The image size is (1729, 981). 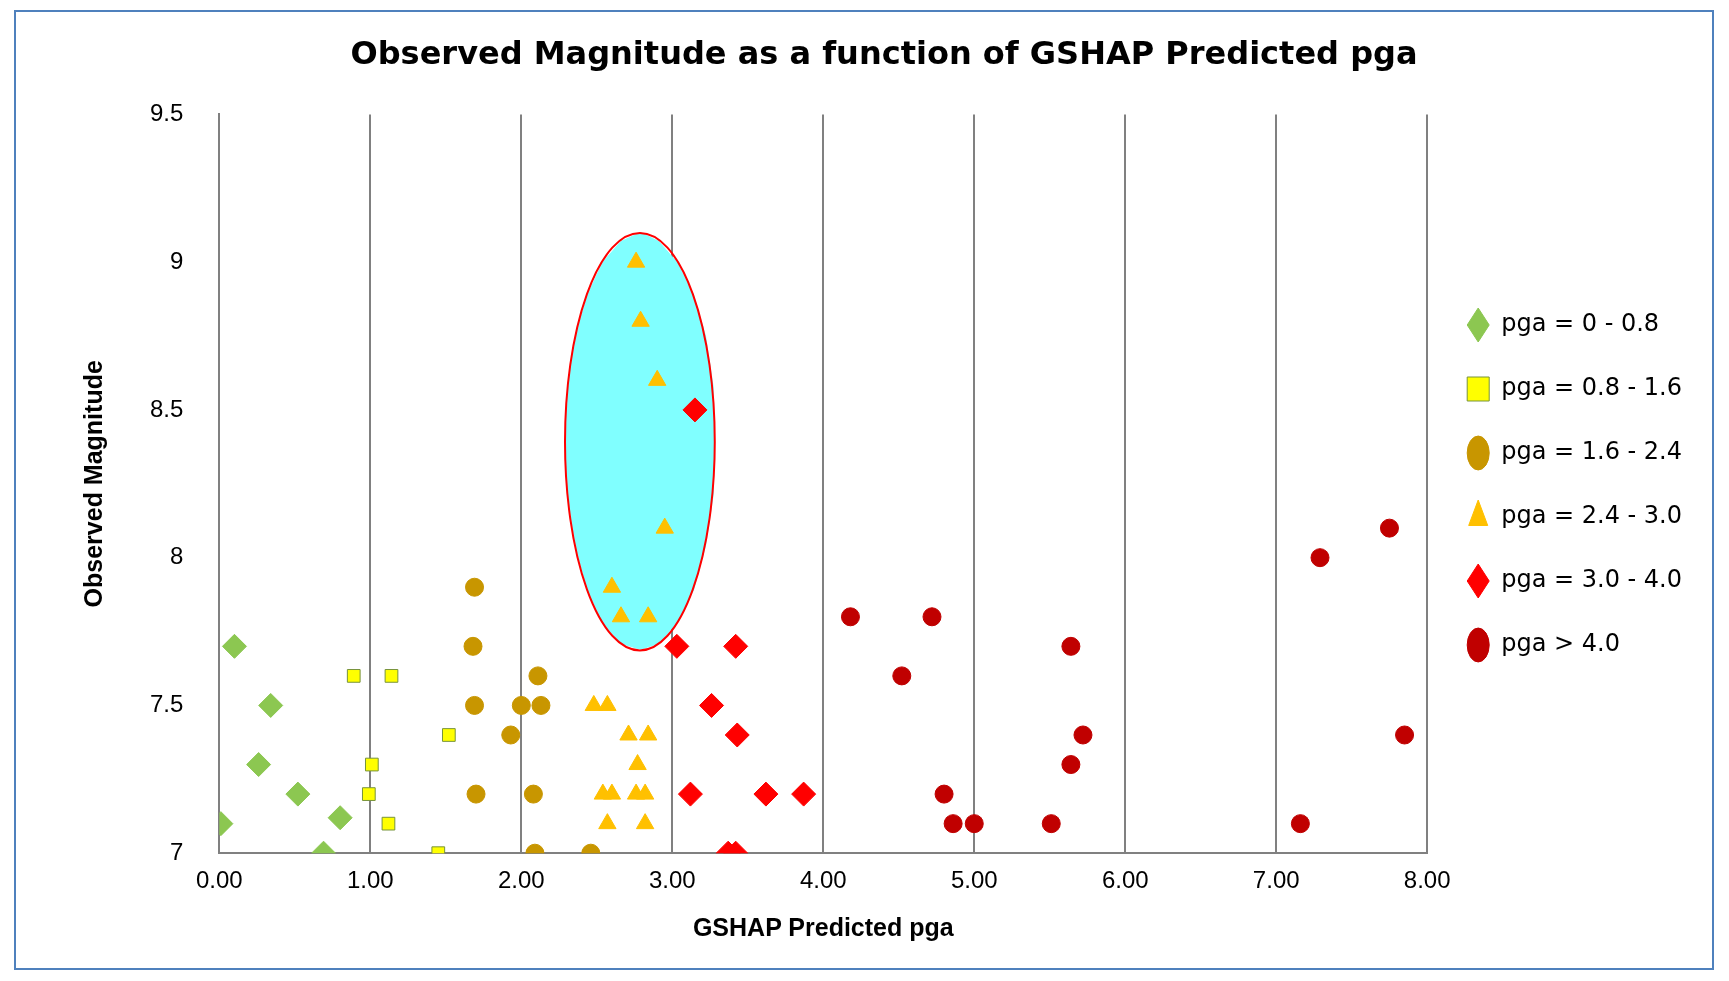 I want to click on x-tick-label: 3.00, so click(x=672, y=880).